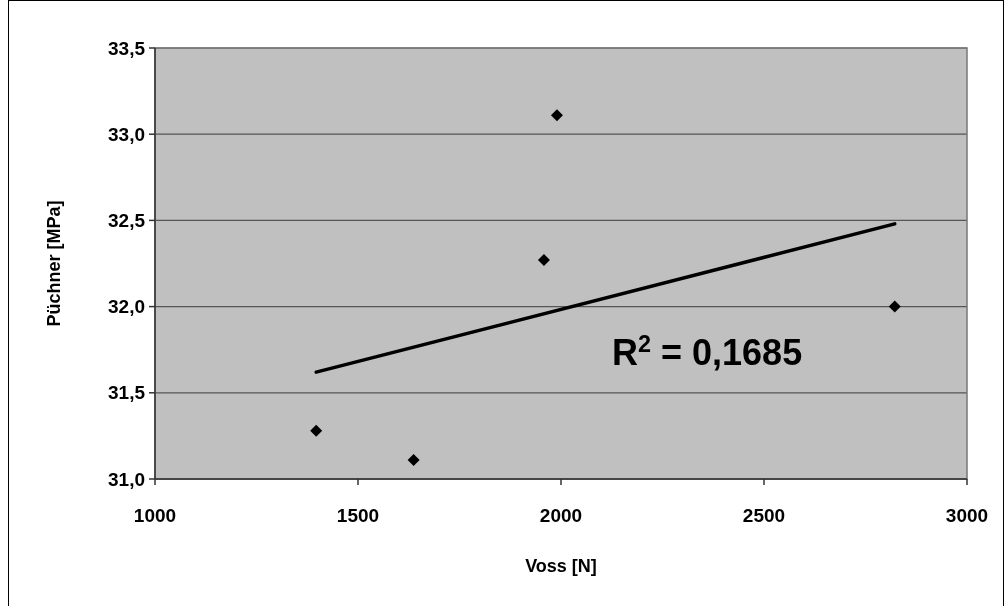 The width and height of the screenshot is (1005, 606). Describe the element at coordinates (561, 515) in the screenshot. I see `x-tick-label: 2000` at that location.